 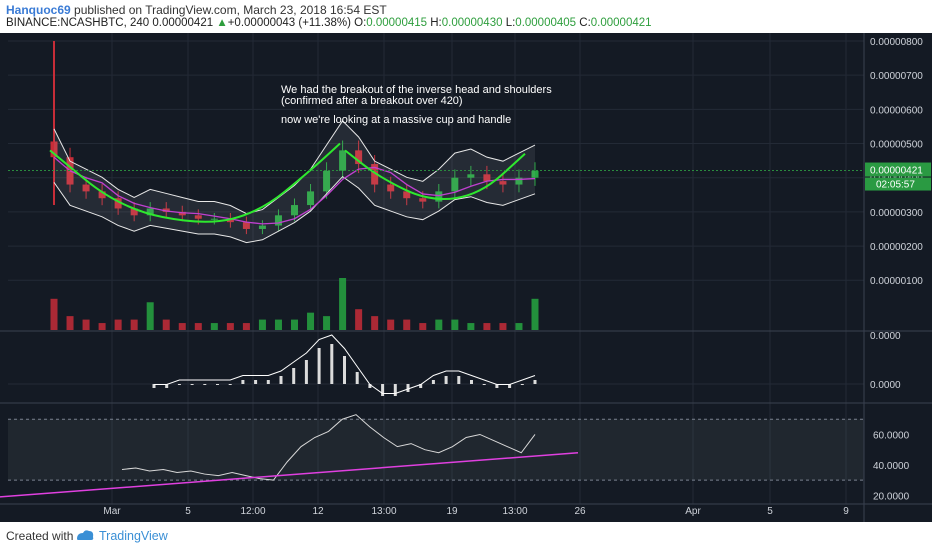 I want to click on created-with-text: Created with, so click(x=40, y=536).